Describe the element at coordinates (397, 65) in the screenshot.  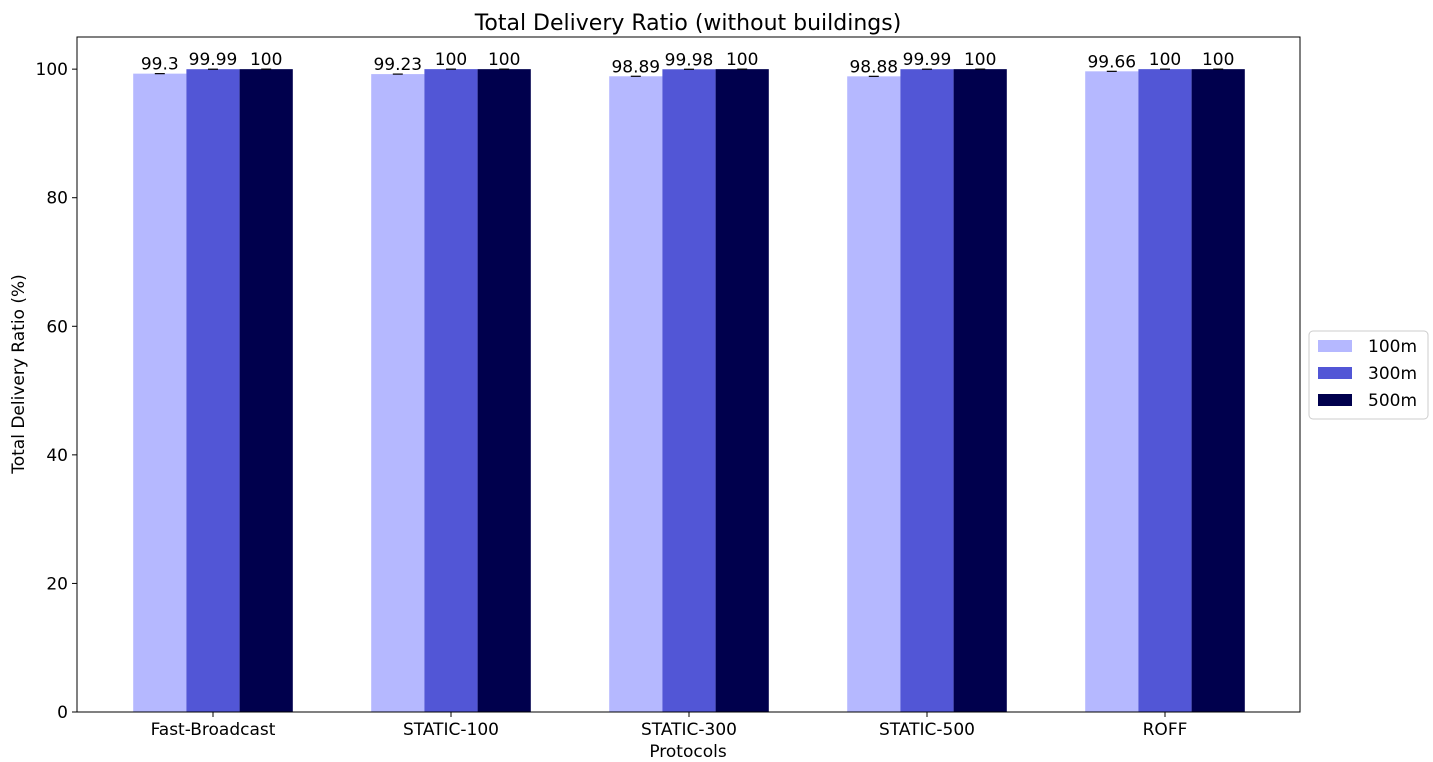
I see `data-label-100m-1: 99.23` at that location.